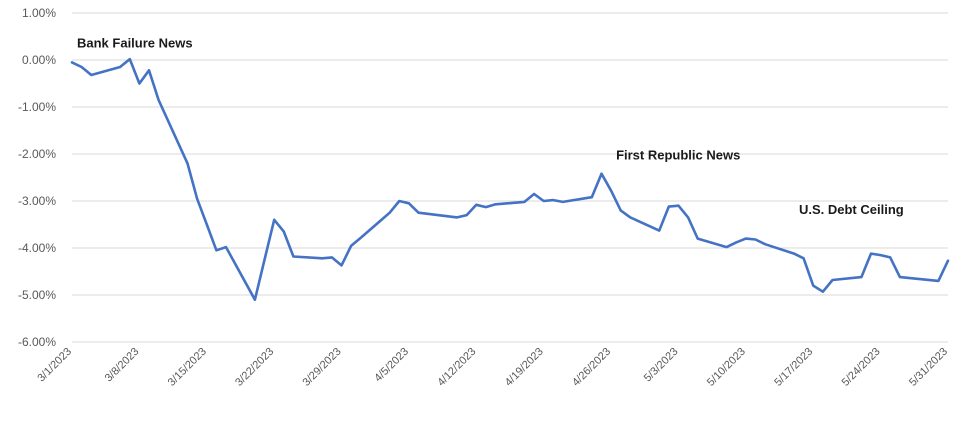  What do you see at coordinates (122, 365) in the screenshot?
I see `x-tick-label: 3/8/2023` at bounding box center [122, 365].